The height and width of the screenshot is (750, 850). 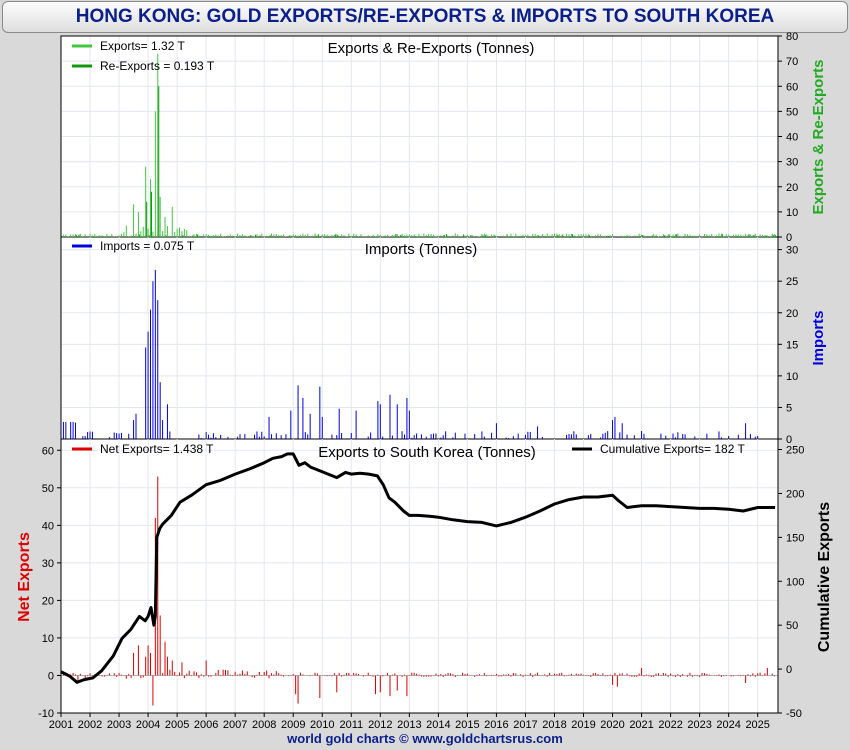 What do you see at coordinates (51, 676) in the screenshot?
I see `y-tick-label-left: 0` at bounding box center [51, 676].